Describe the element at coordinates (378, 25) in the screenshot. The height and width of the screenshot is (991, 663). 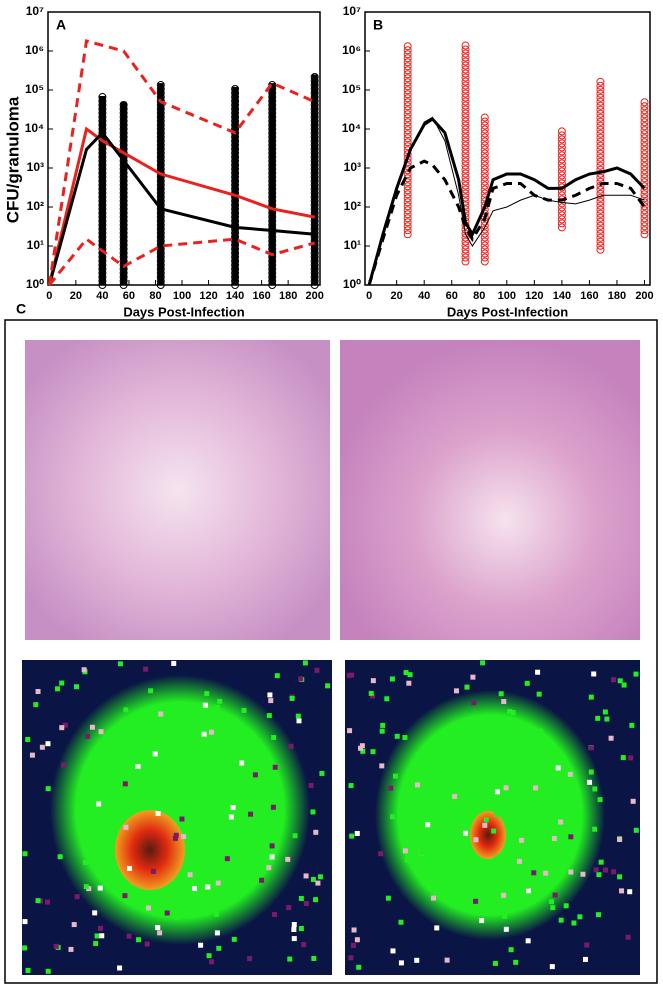
I see `panel-label: B` at that location.